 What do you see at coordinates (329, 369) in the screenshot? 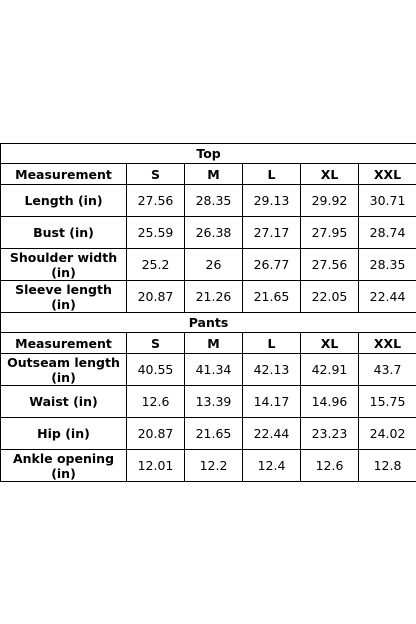
I see `value-cell: 42.91` at bounding box center [329, 369].